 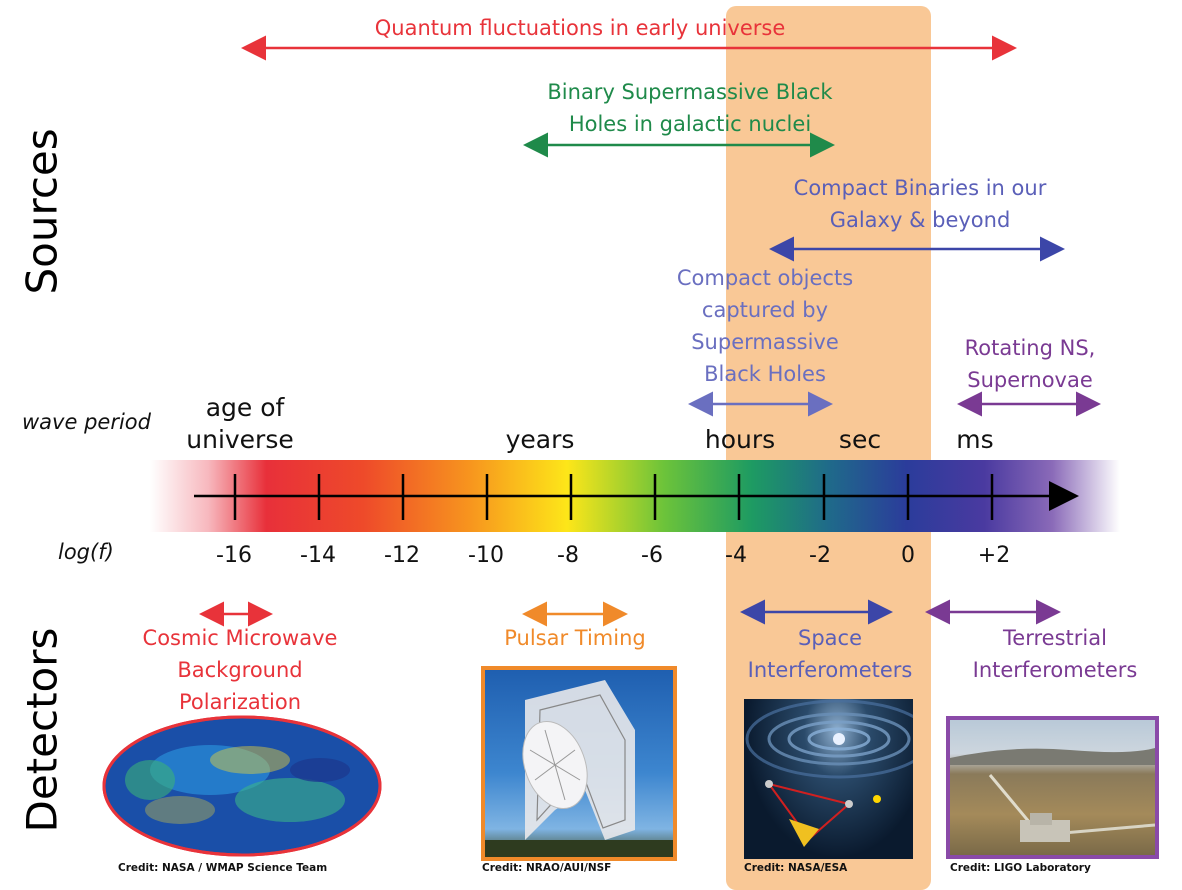 I want to click on tick-label: -4, so click(x=736, y=555).